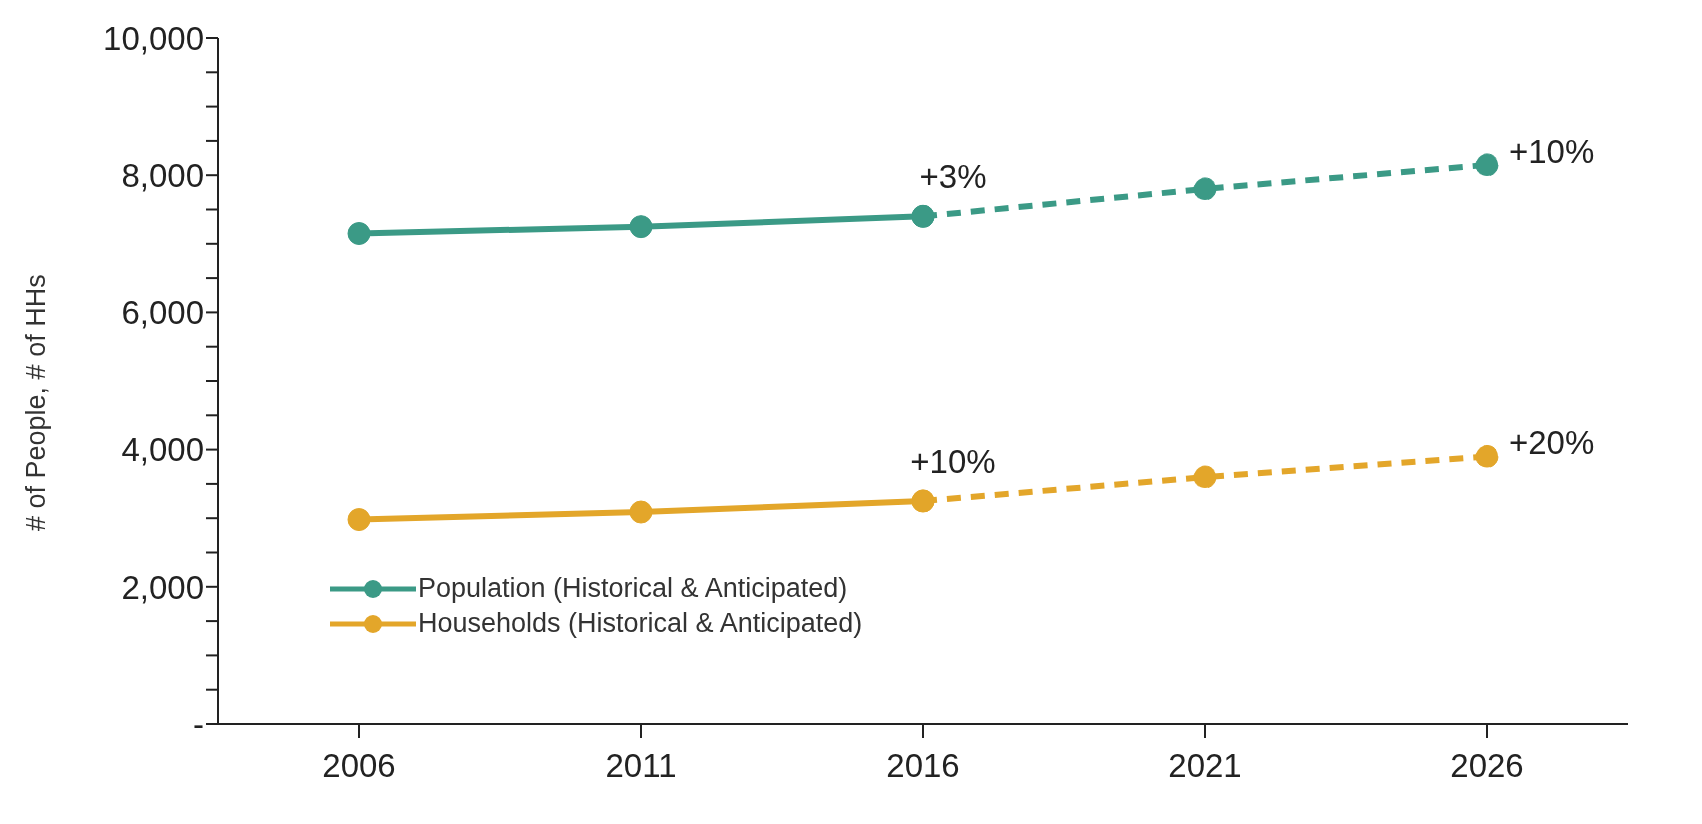 The height and width of the screenshot is (824, 1702). I want to click on y-axis-title: # of People, # of HHs, so click(35, 402).